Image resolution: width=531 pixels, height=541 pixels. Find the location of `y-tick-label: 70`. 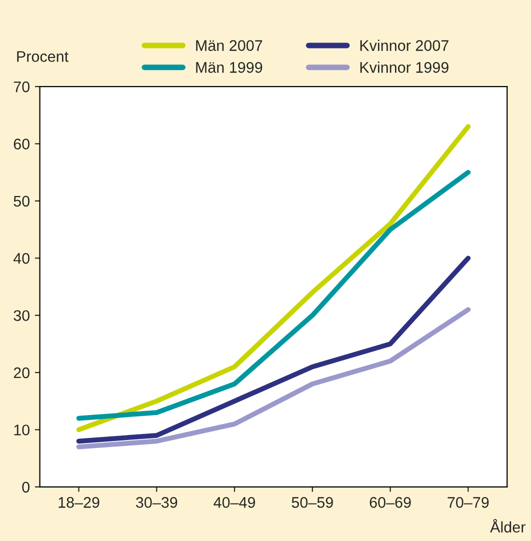

y-tick-label: 70 is located at coordinates (22, 86).